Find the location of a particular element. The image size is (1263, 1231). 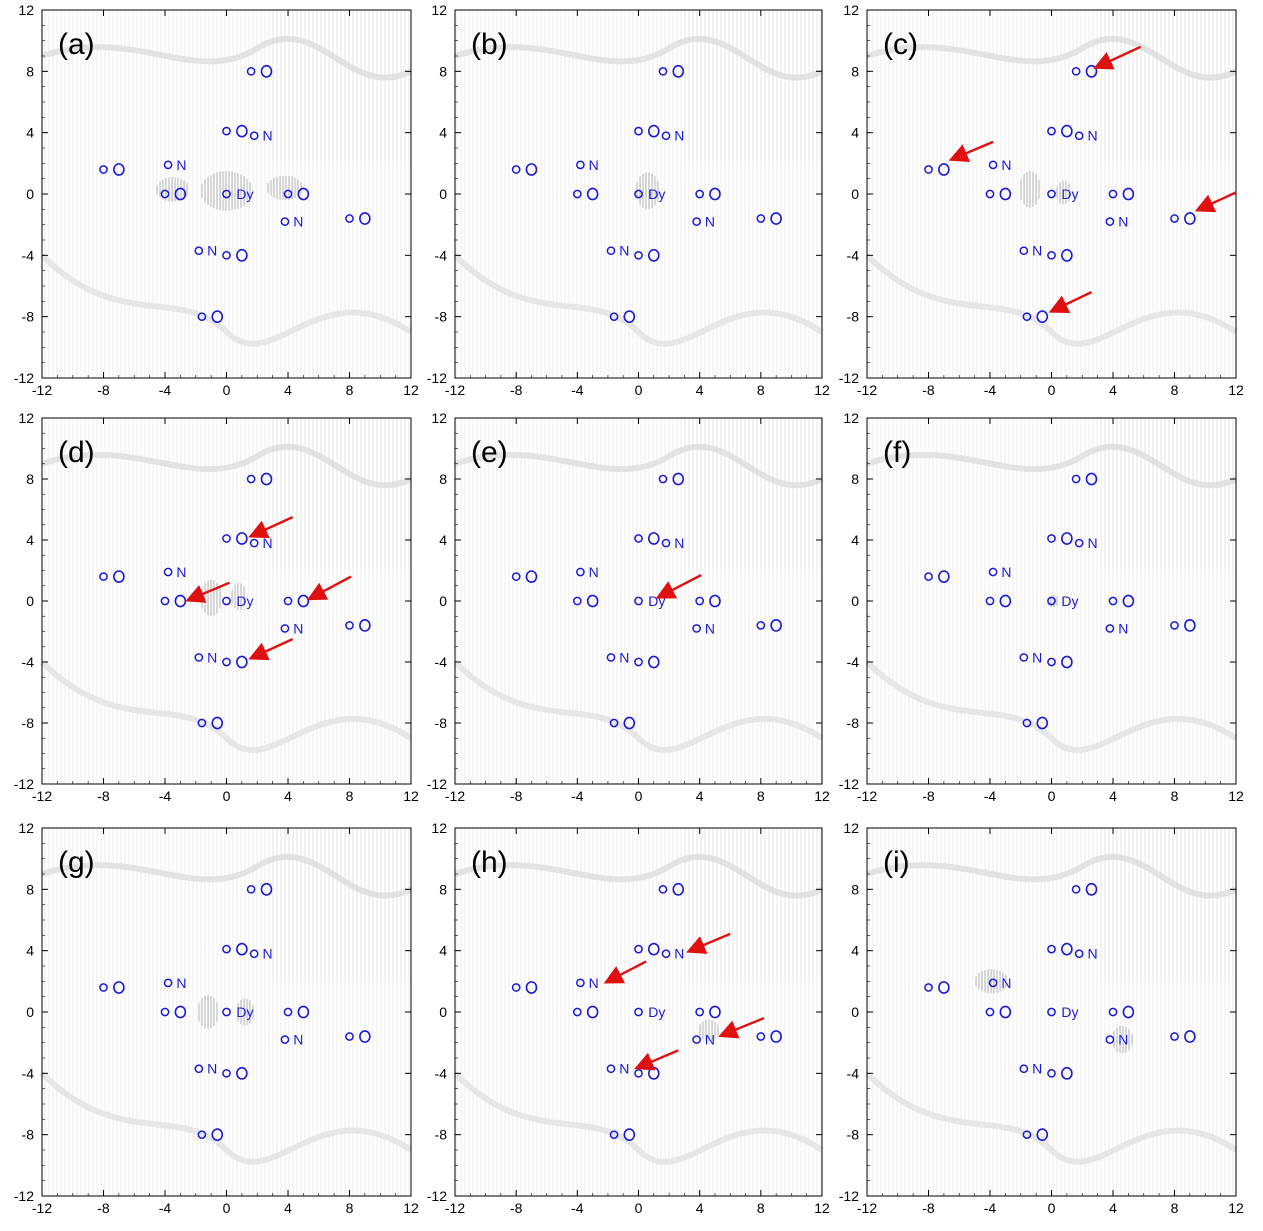

panel-label: (e) is located at coordinates (489, 452).